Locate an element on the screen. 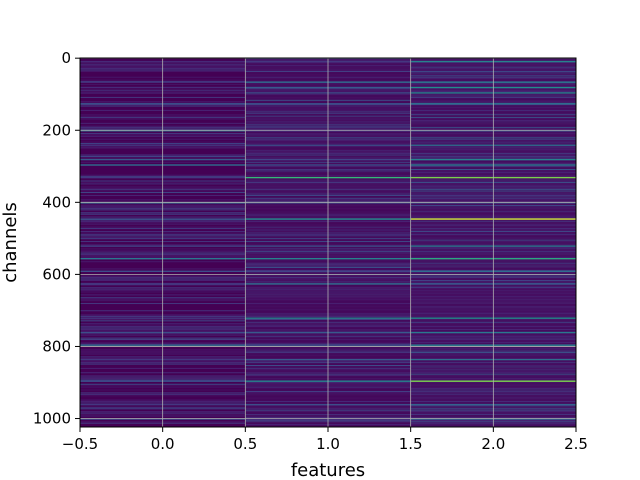 This screenshot has height=480, width=640. x-axis-label: features is located at coordinates (328, 470).